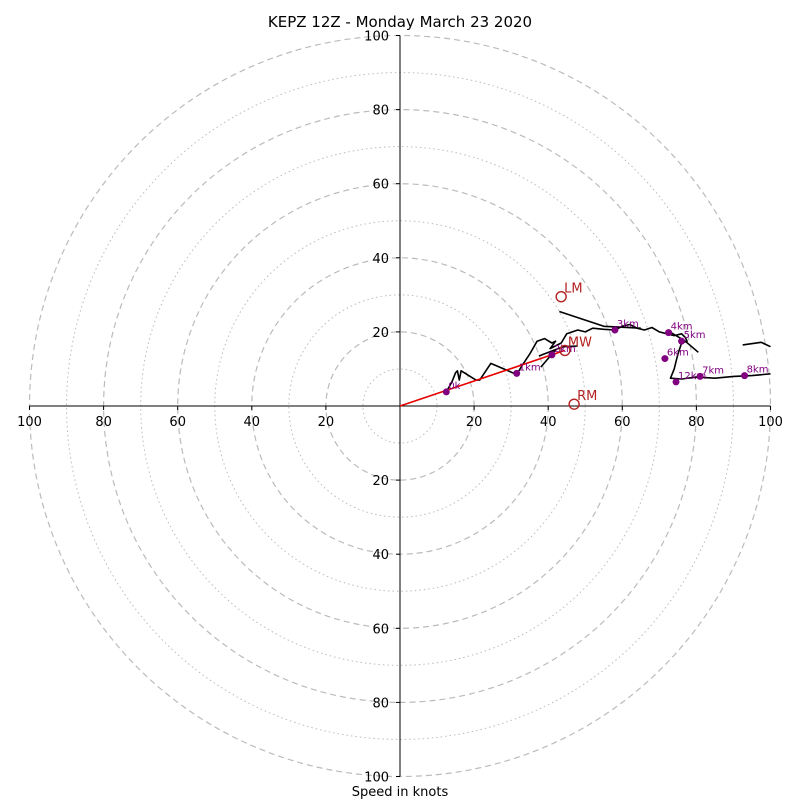 The height and width of the screenshot is (800, 800). Describe the element at coordinates (580, 342) in the screenshot. I see `storm-motion-label: MW` at that location.